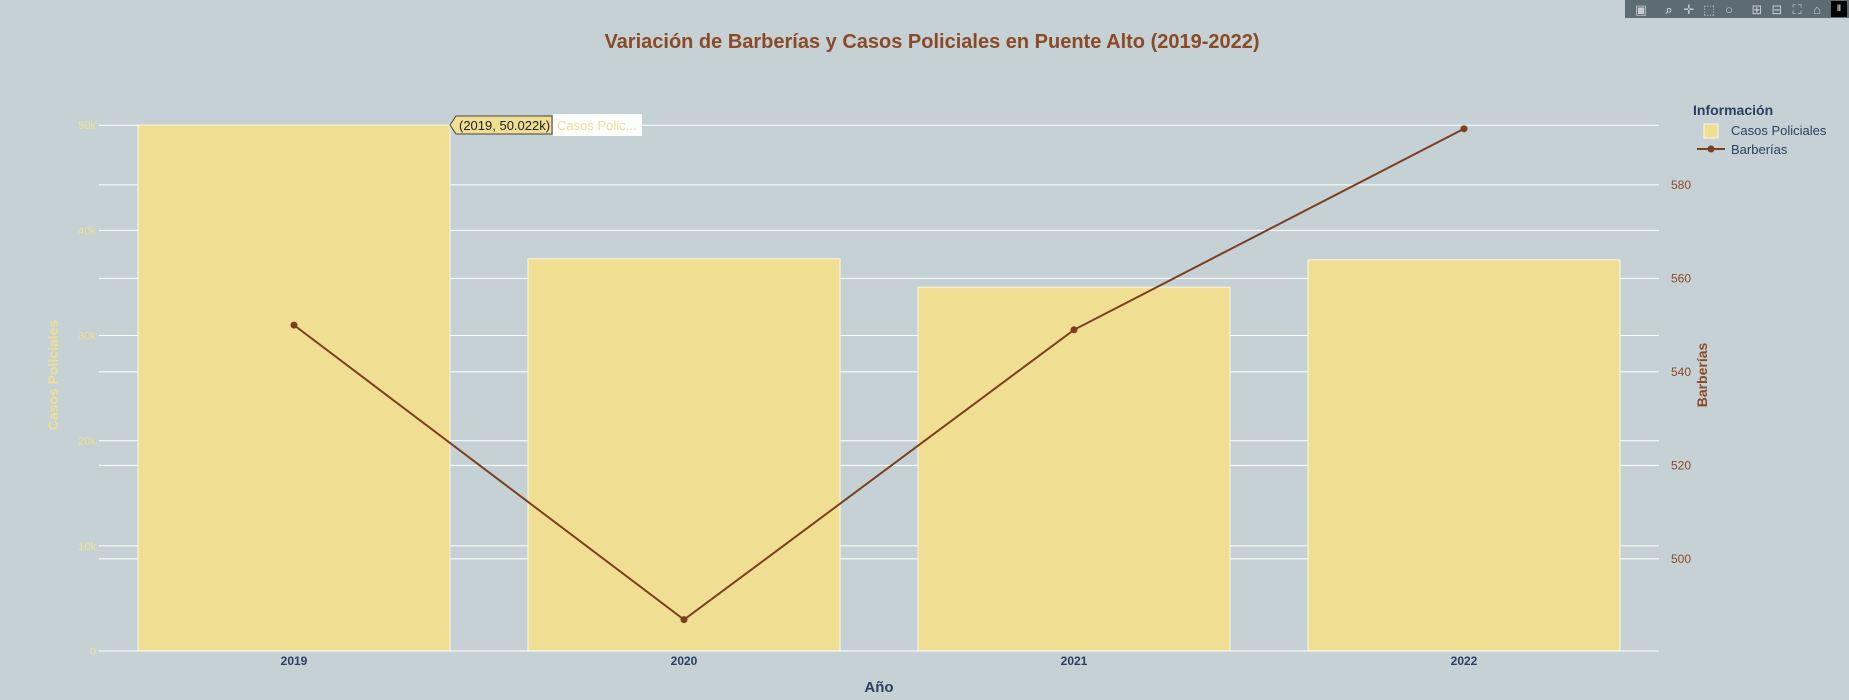  Describe the element at coordinates (1797, 9) in the screenshot. I see `autoscale-icon: ⛶` at that location.